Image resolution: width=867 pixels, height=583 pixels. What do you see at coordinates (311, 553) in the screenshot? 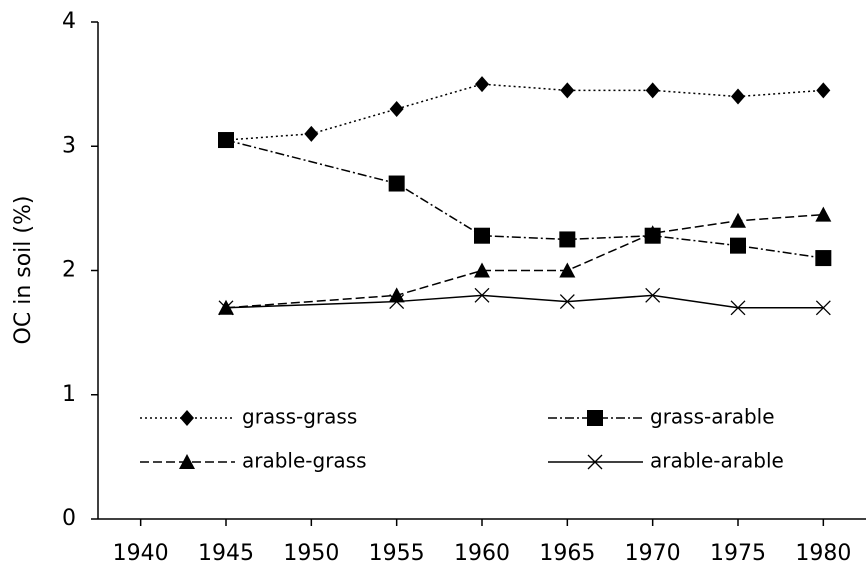
I see `x-tick-label: 1950` at bounding box center [311, 553].